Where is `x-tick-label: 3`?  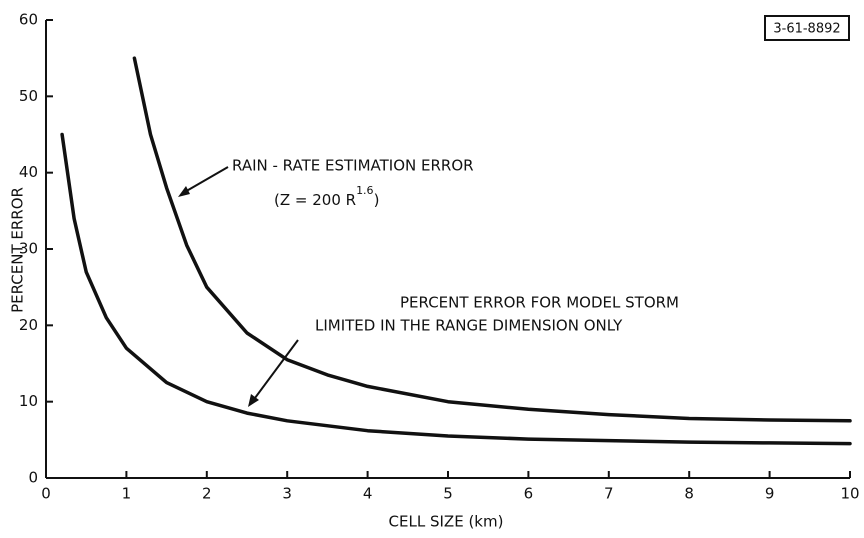 x-tick-label: 3 is located at coordinates (287, 494).